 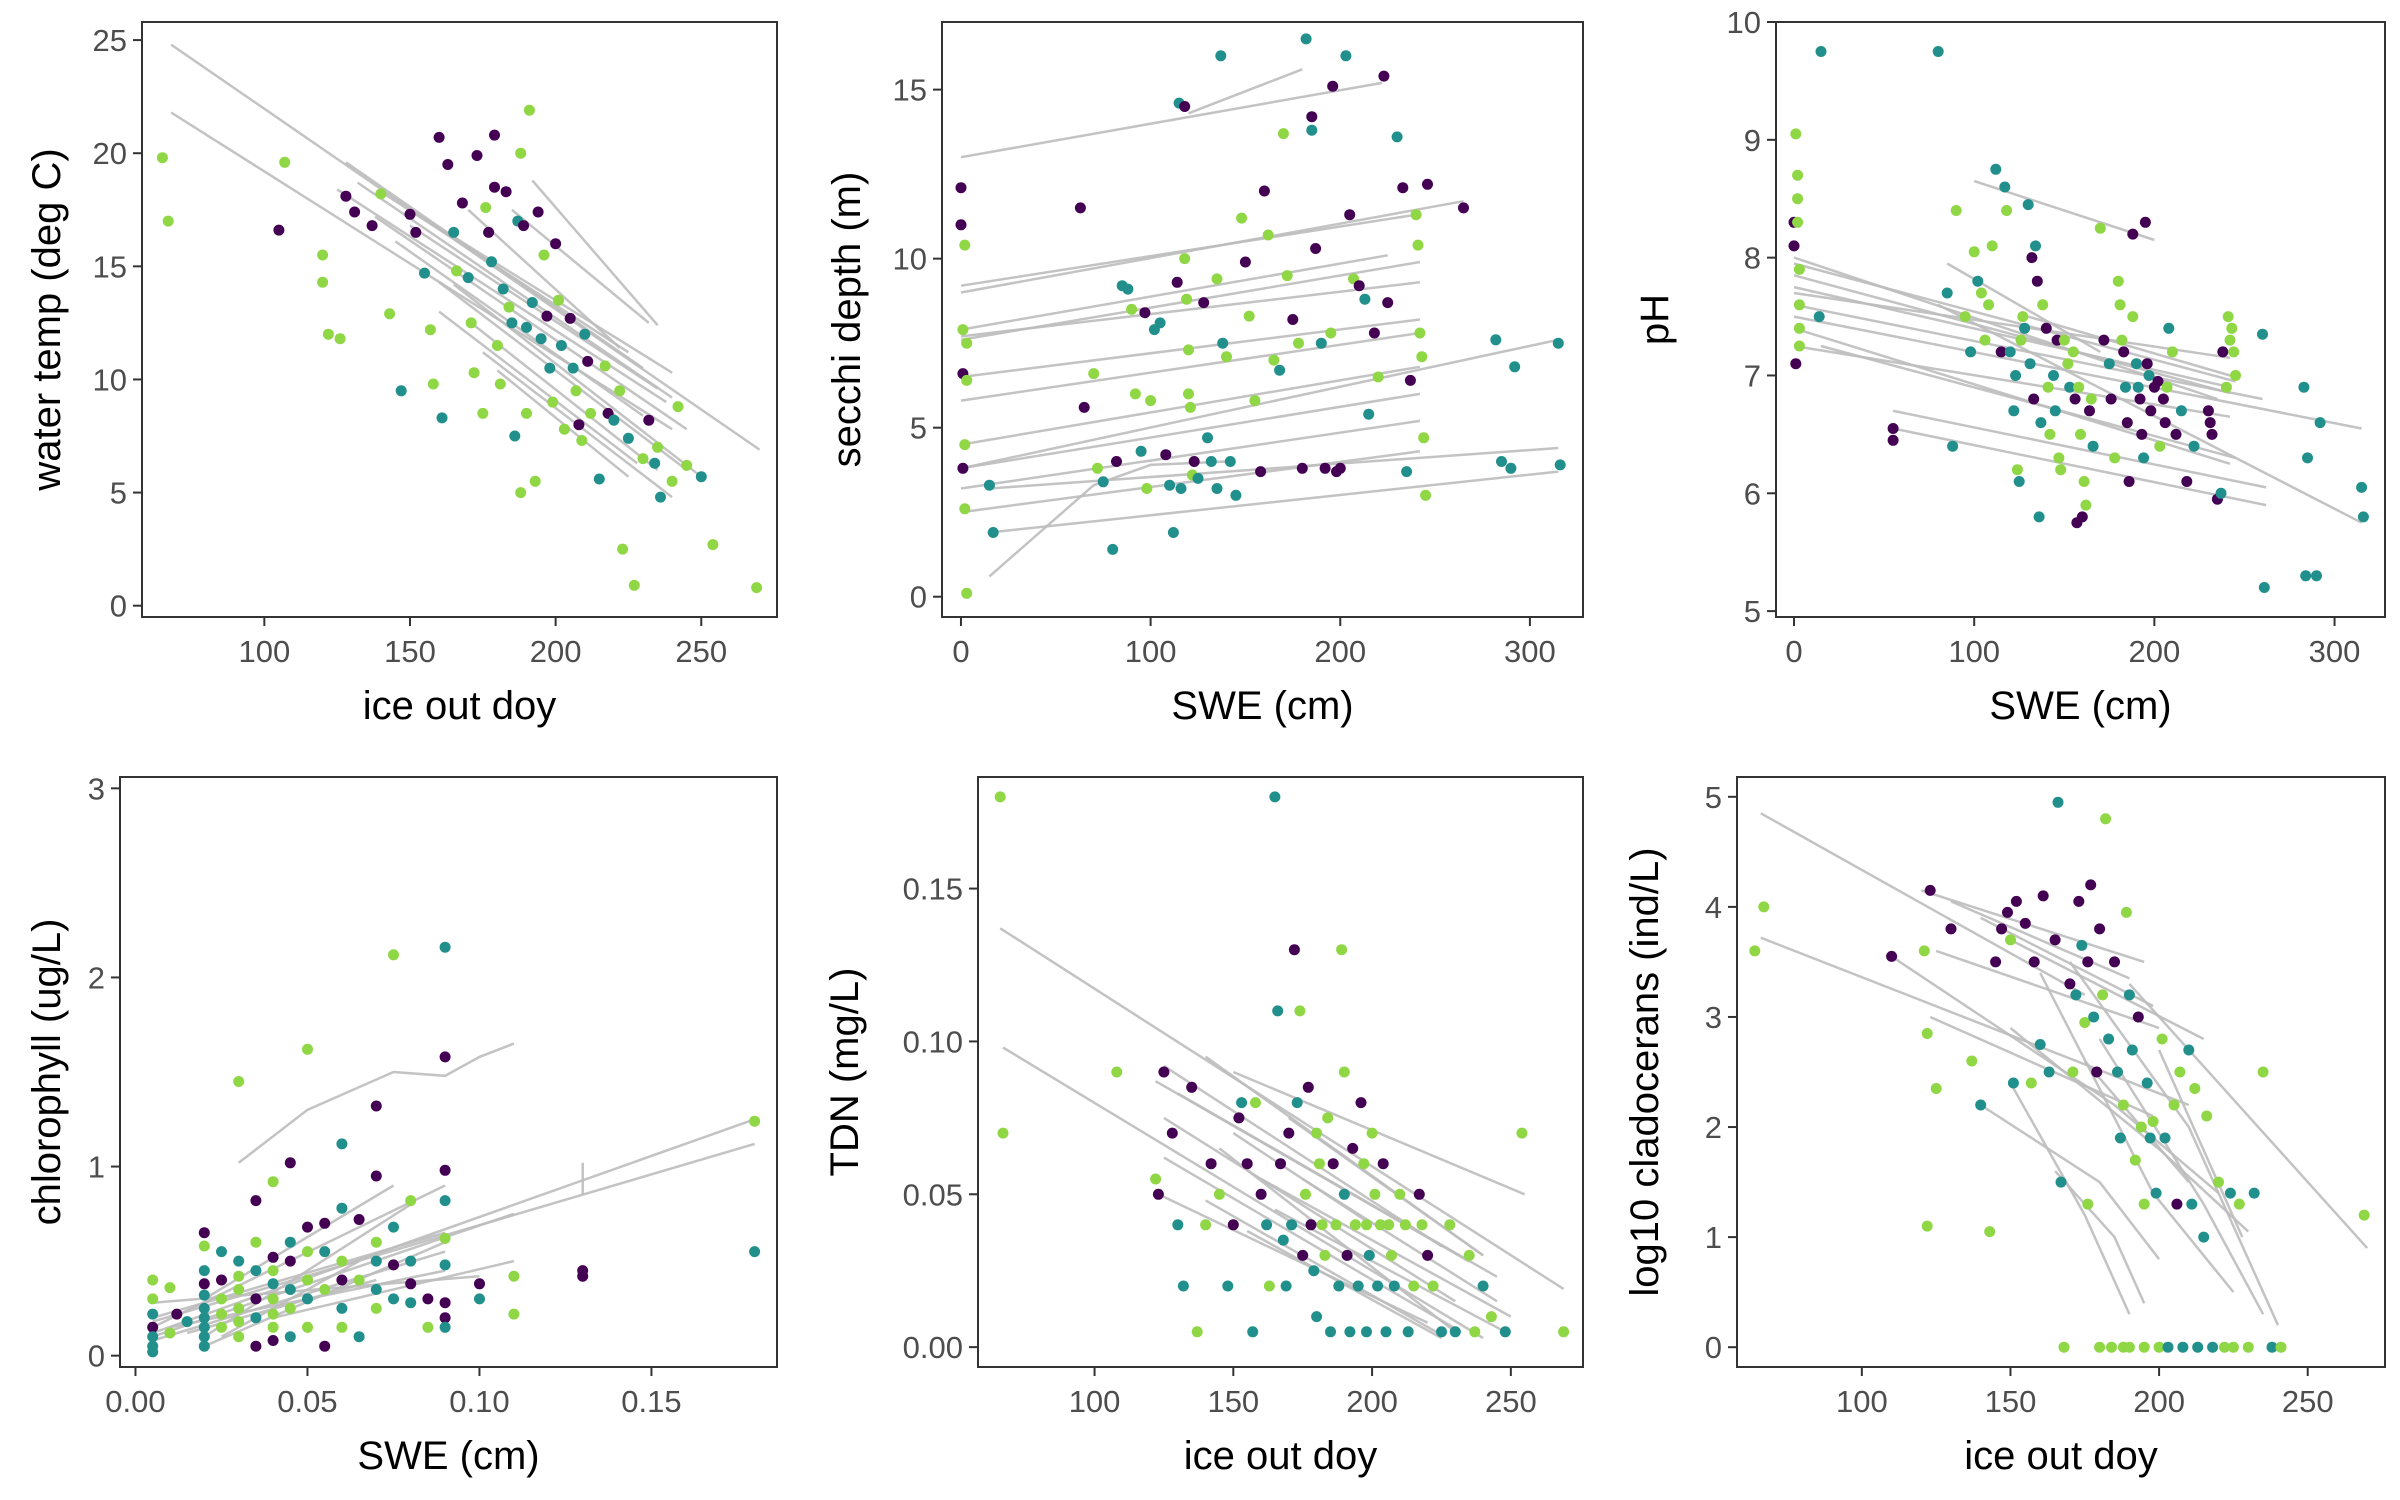 I want to click on y-tick-label: 8, so click(x=1752, y=258).